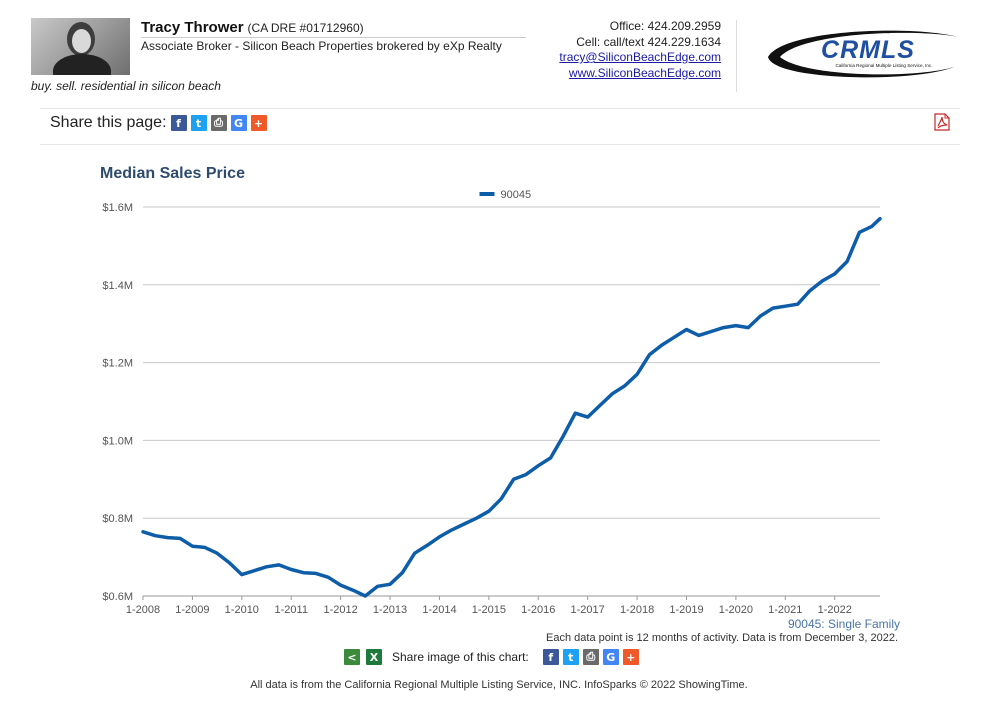 The image size is (998, 708). I want to click on website-link: www.SiliconBeachEdge.com, so click(644, 72).